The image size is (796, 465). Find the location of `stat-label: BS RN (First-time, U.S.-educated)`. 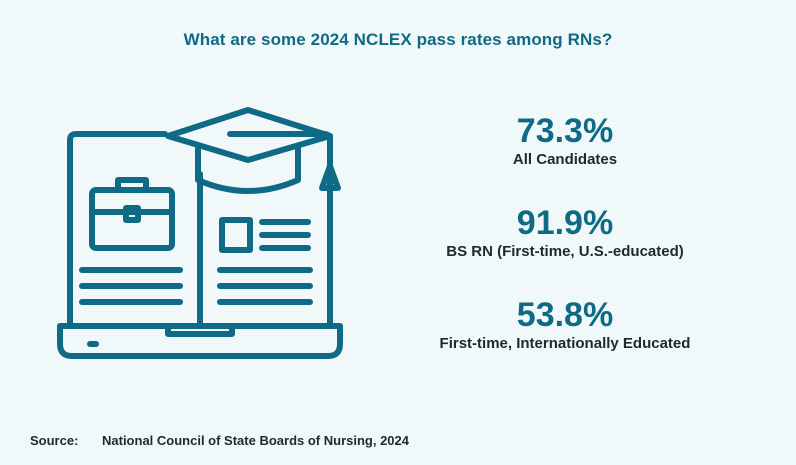

stat-label: BS RN (First-time, U.S.-educated) is located at coordinates (565, 251).